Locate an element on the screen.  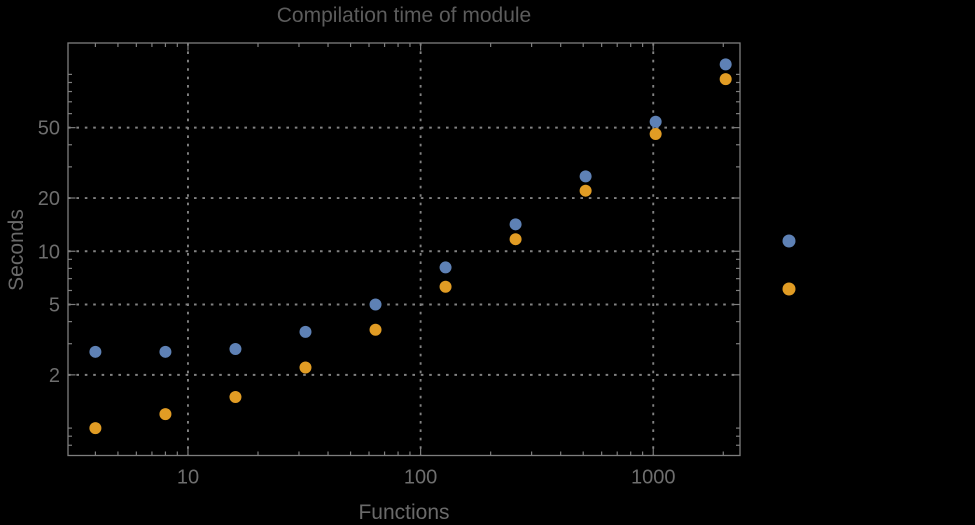
x-tick-label: 1000 is located at coordinates (653, 478).